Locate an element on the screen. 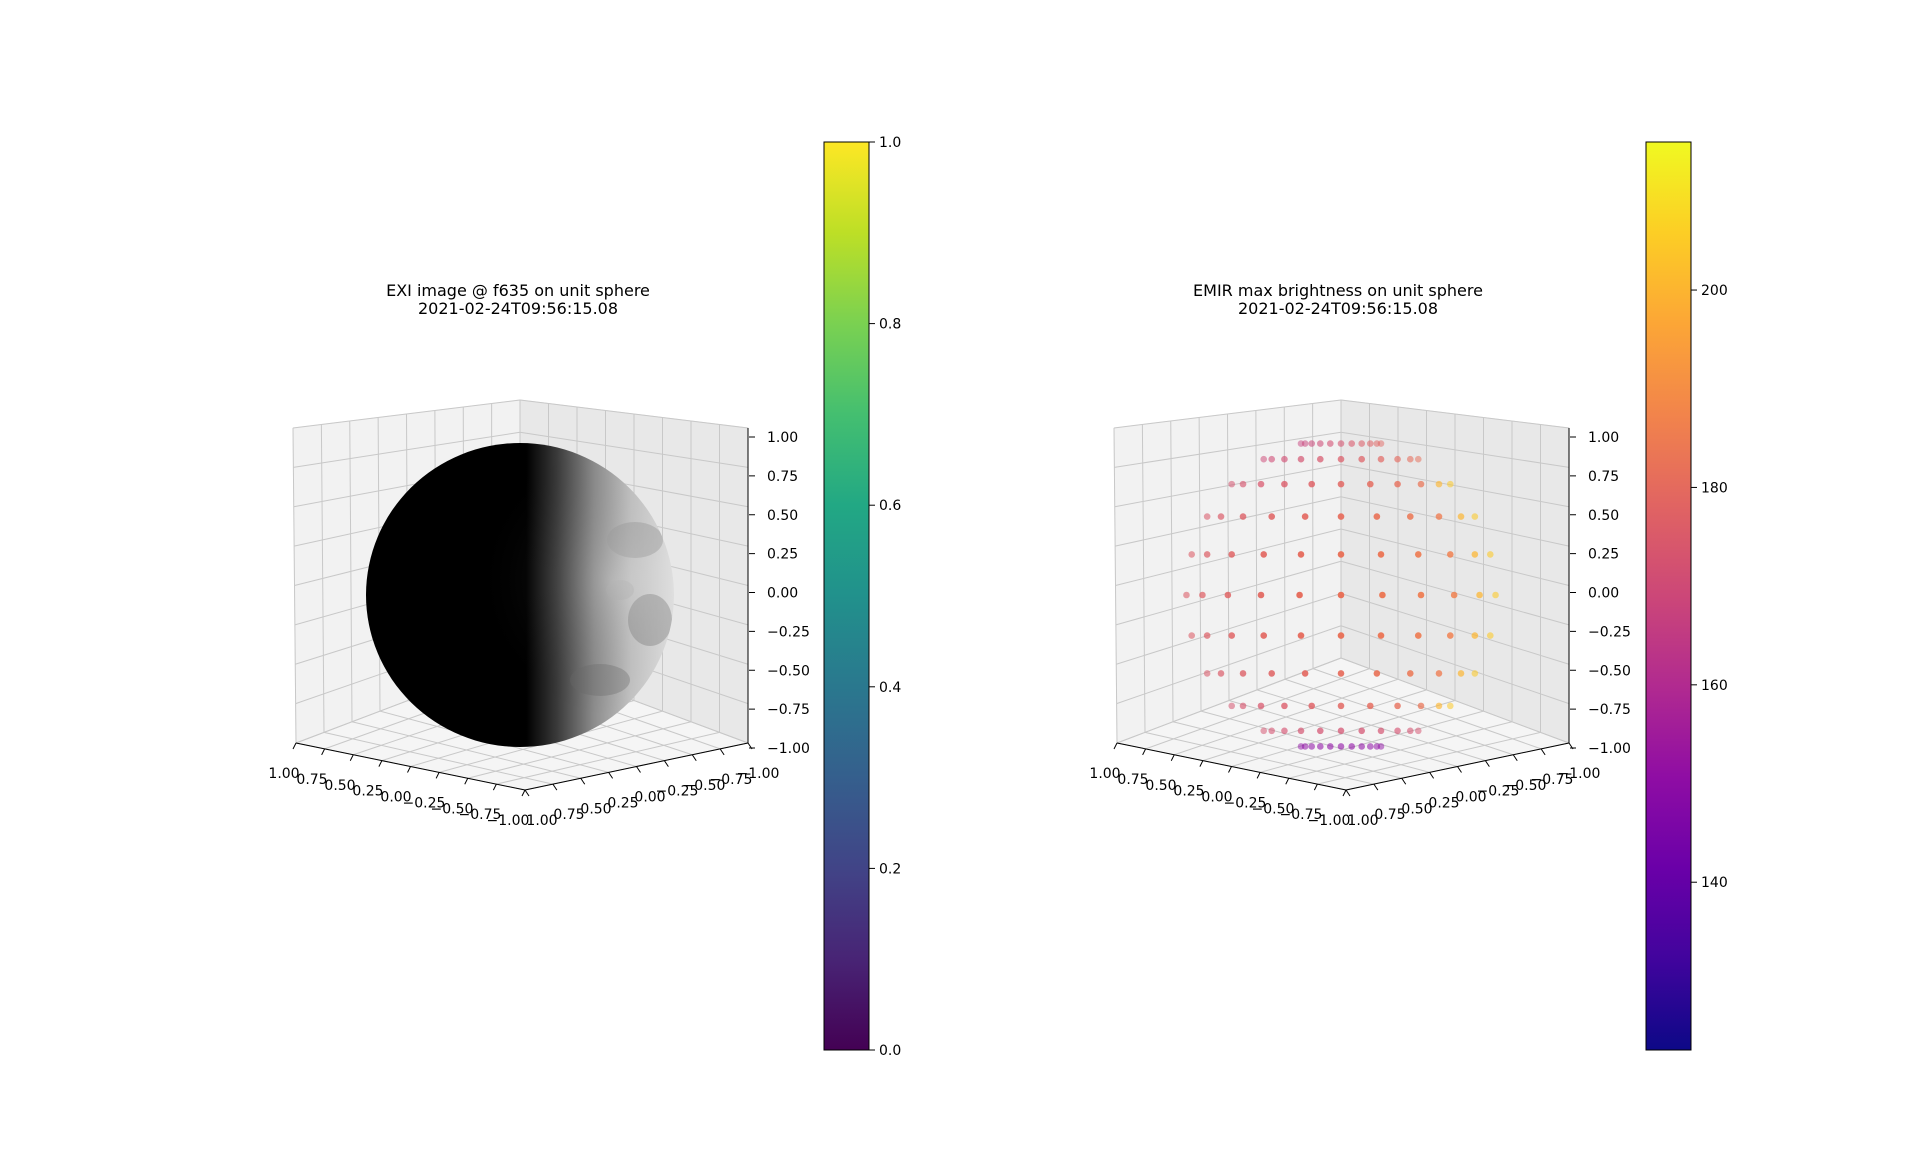 This screenshot has height=1166, width=1920. panel-1-x-tick-label: −0.25 is located at coordinates (424, 803).